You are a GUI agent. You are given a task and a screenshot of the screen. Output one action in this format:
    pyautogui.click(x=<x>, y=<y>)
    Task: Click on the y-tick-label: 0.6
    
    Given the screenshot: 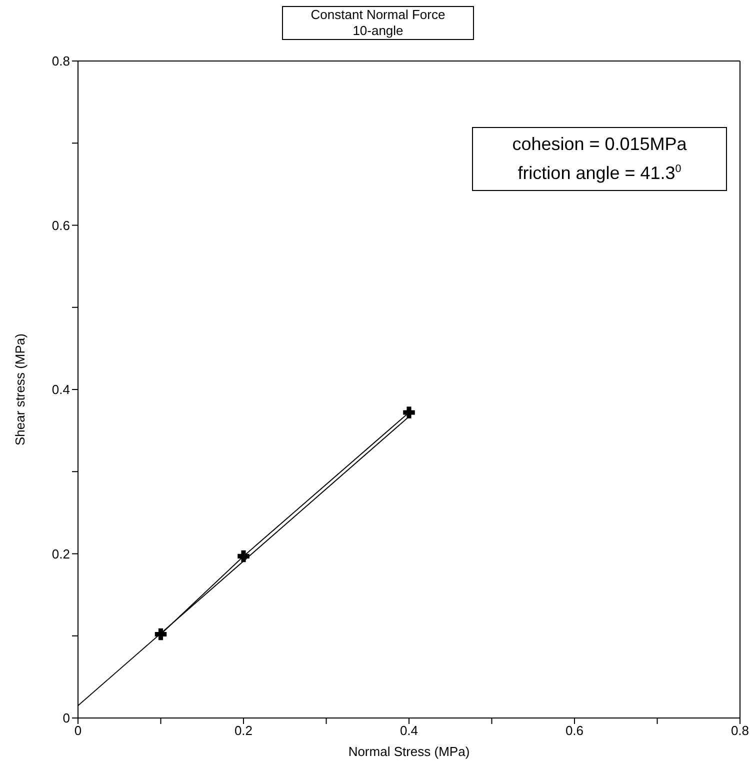 What is the action you would take?
    pyautogui.click(x=61, y=225)
    